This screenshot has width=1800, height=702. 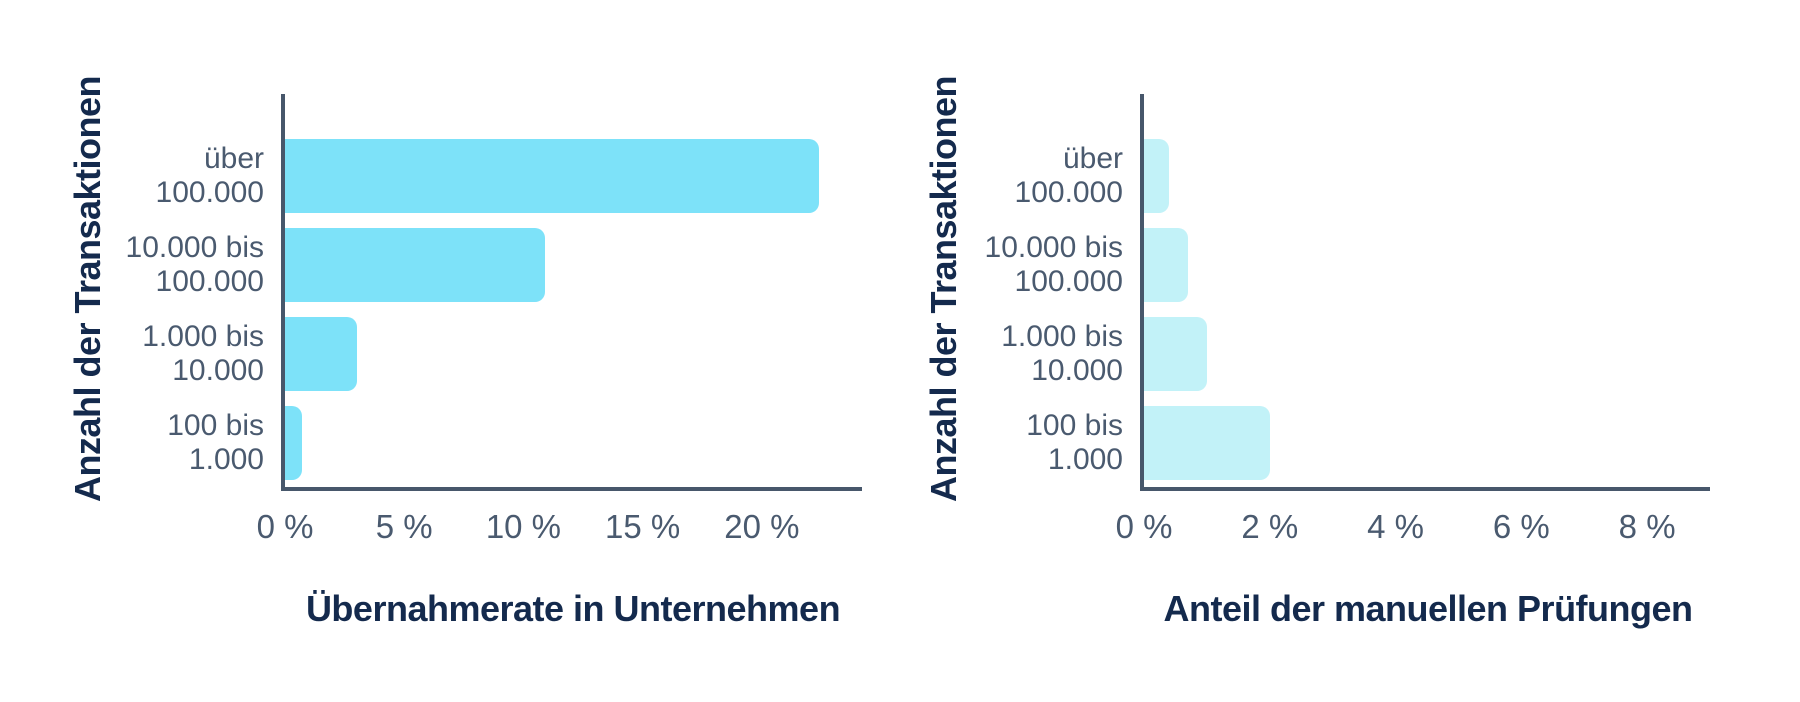 I want to click on x-tick-label: 4 %, so click(x=1395, y=526).